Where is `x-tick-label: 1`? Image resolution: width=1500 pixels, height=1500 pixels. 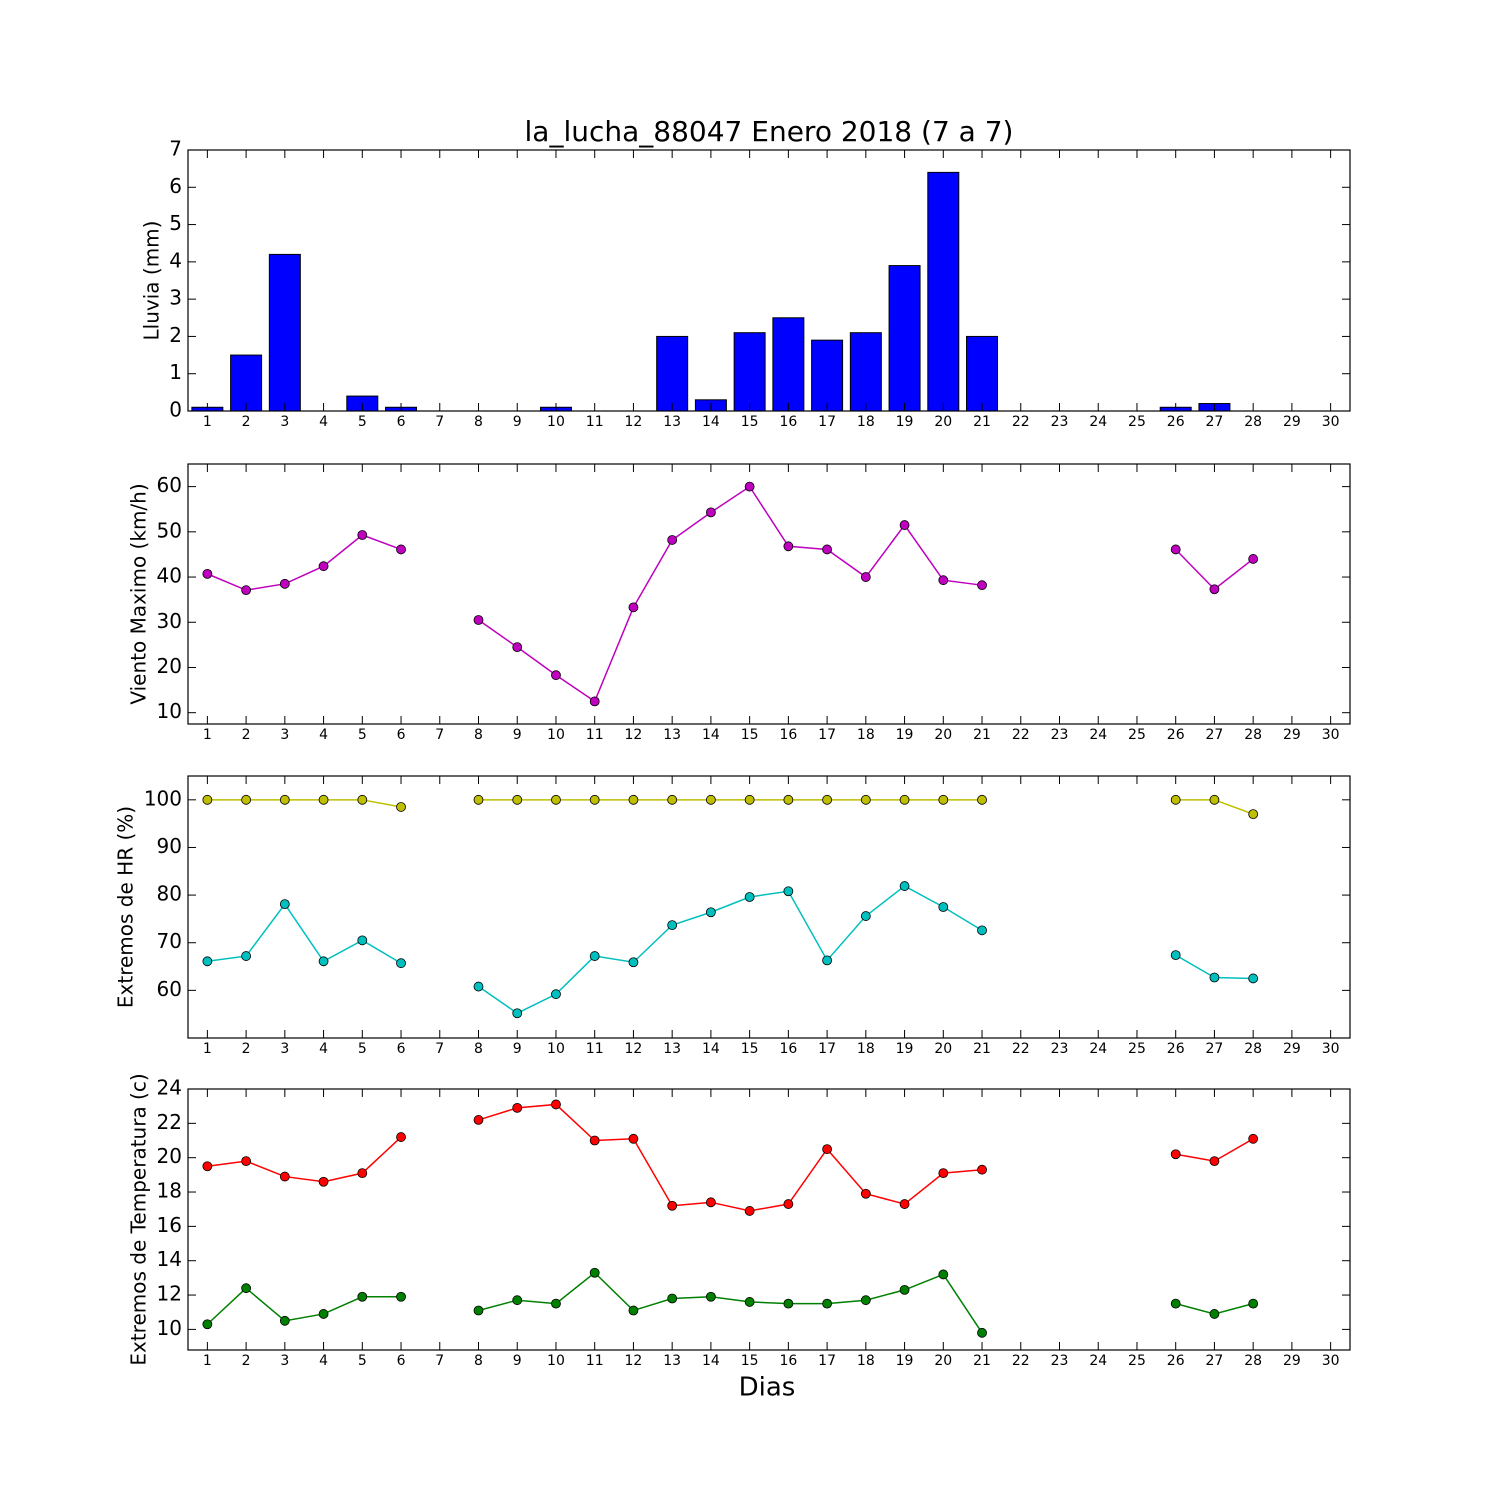
x-tick-label: 1 is located at coordinates (207, 735).